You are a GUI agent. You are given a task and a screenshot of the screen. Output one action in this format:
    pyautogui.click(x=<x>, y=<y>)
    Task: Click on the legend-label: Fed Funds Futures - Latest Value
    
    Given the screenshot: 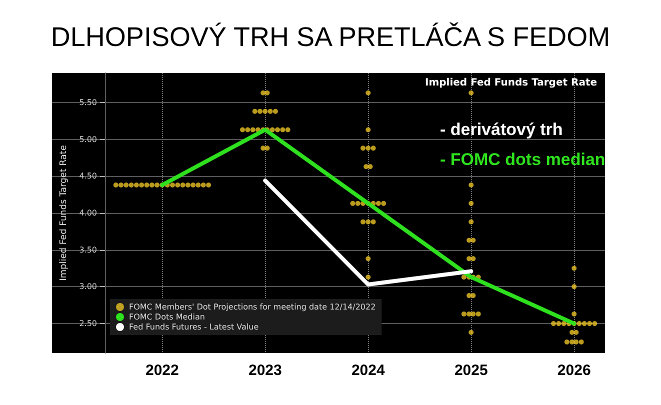 What is the action you would take?
    pyautogui.click(x=194, y=327)
    